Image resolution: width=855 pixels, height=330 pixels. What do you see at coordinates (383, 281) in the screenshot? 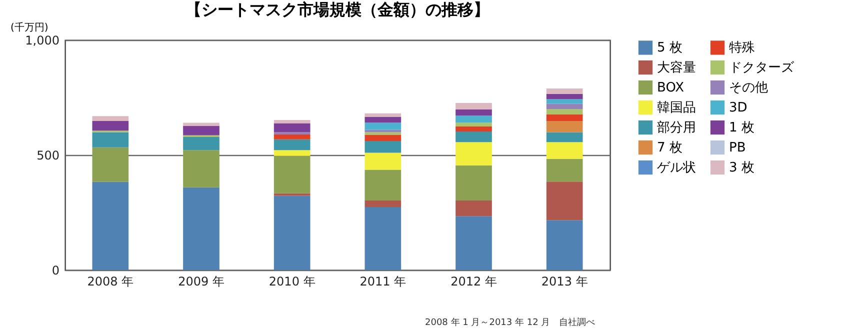
I see `x-tick-label: 2011 年` at bounding box center [383, 281].